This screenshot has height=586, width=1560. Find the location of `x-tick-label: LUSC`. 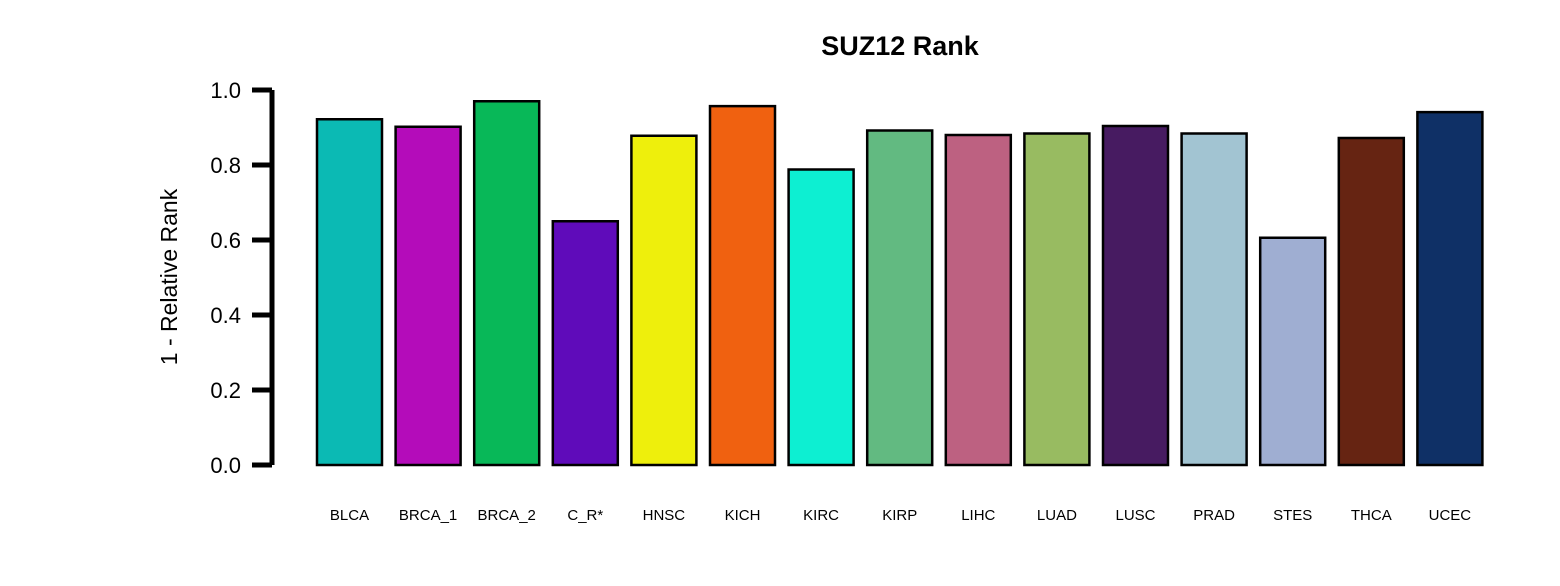

x-tick-label: LUSC is located at coordinates (1135, 515).